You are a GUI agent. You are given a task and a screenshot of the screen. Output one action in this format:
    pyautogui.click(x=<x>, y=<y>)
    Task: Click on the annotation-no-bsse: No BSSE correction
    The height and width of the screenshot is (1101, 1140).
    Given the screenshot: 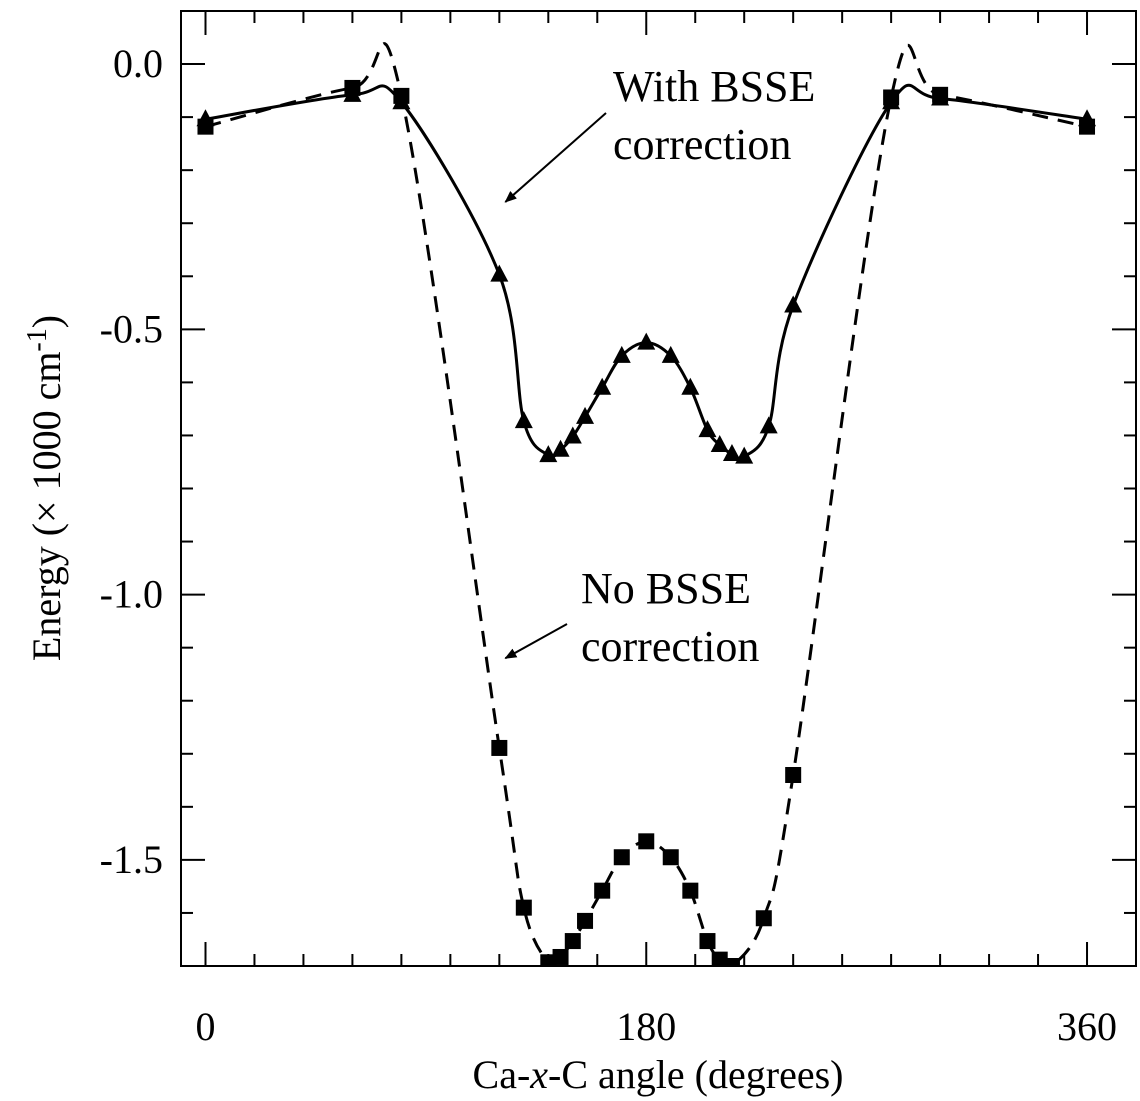 What is the action you would take?
    pyautogui.click(x=631, y=617)
    